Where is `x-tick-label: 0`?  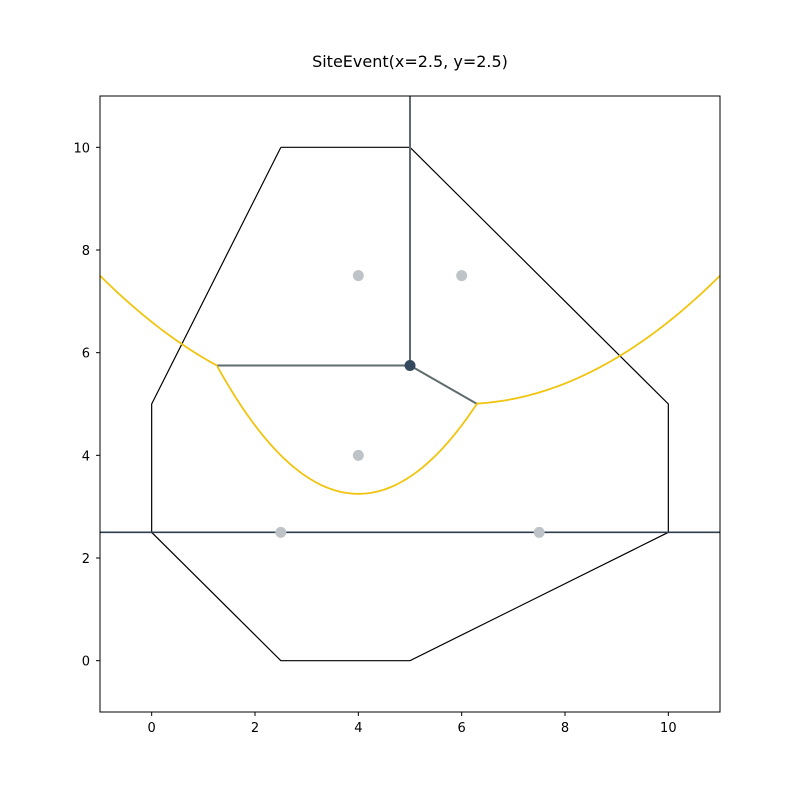
x-tick-label: 0 is located at coordinates (152, 728).